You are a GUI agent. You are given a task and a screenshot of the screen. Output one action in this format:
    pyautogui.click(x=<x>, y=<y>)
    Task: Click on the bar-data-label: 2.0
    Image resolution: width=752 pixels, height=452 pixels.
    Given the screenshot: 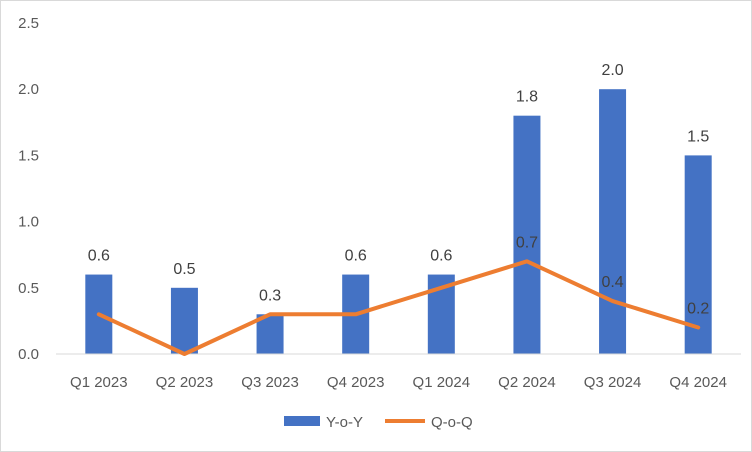 What is the action you would take?
    pyautogui.click(x=612, y=70)
    